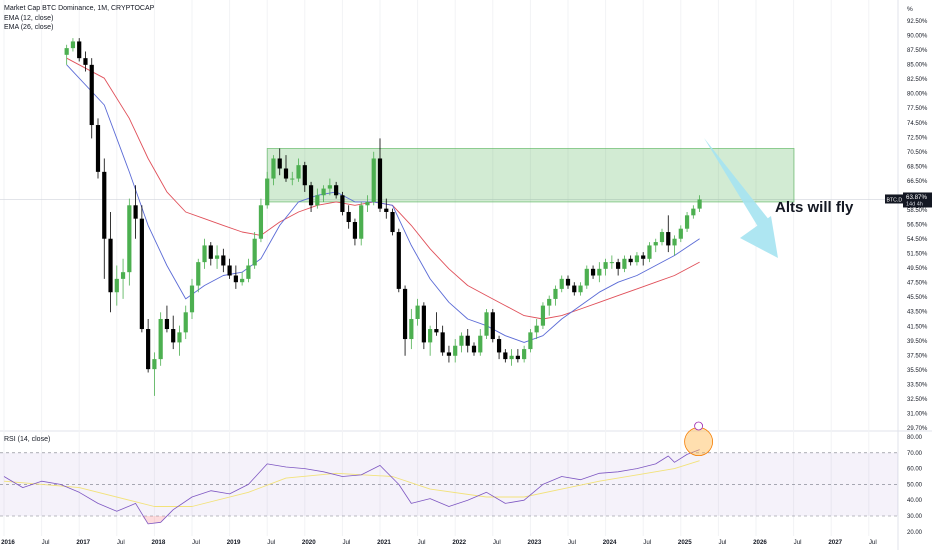 The height and width of the screenshot is (550, 932). Describe the element at coordinates (917, 37) in the screenshot. I see `price-tick-label: 90.00%` at that location.